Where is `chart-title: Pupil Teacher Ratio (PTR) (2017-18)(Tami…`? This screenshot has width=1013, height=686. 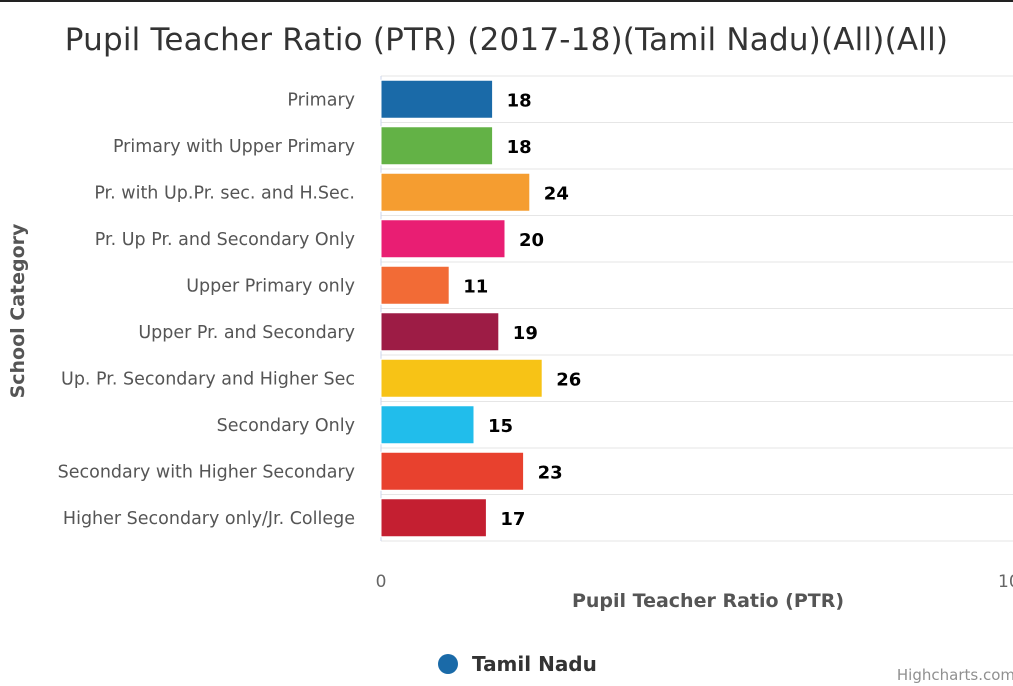
chart-title: Pupil Teacher Ratio (PTR) (2017-18)(Tami… is located at coordinates (506, 40).